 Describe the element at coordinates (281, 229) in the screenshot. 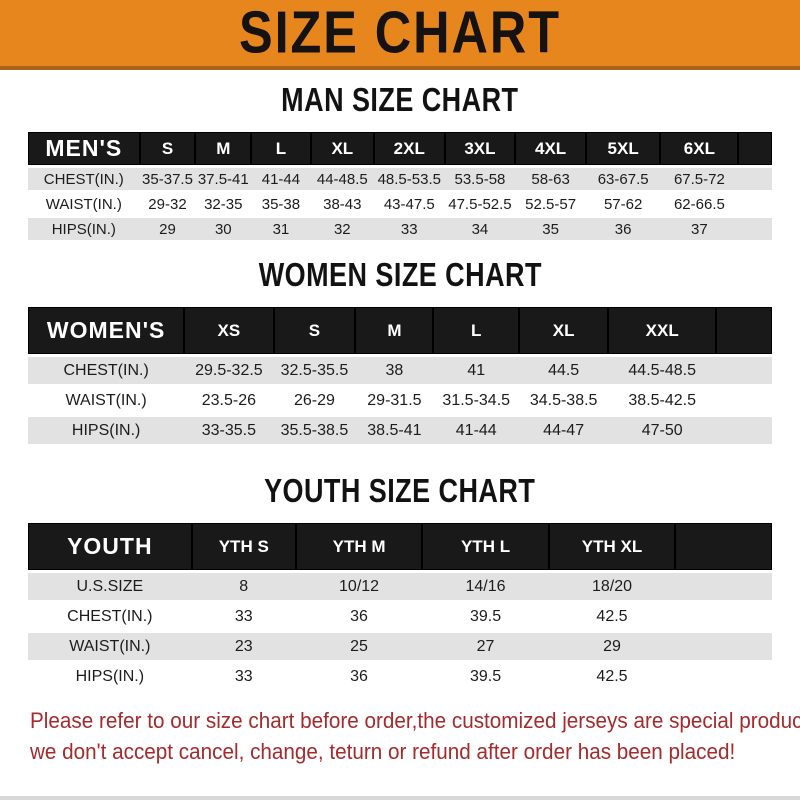

I see `size-cell: 31` at that location.